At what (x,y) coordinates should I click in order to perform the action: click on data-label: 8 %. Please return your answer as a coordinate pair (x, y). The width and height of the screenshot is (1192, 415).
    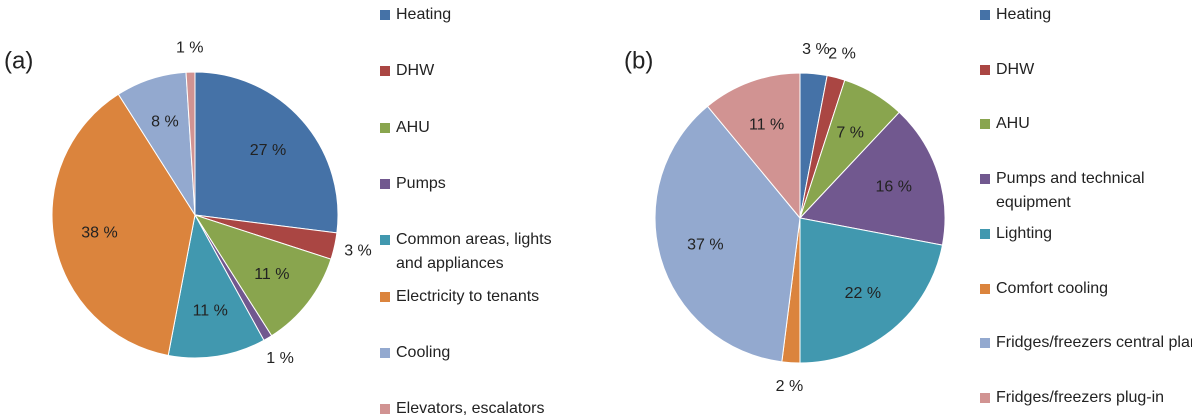
    Looking at the image, I should click on (165, 122).